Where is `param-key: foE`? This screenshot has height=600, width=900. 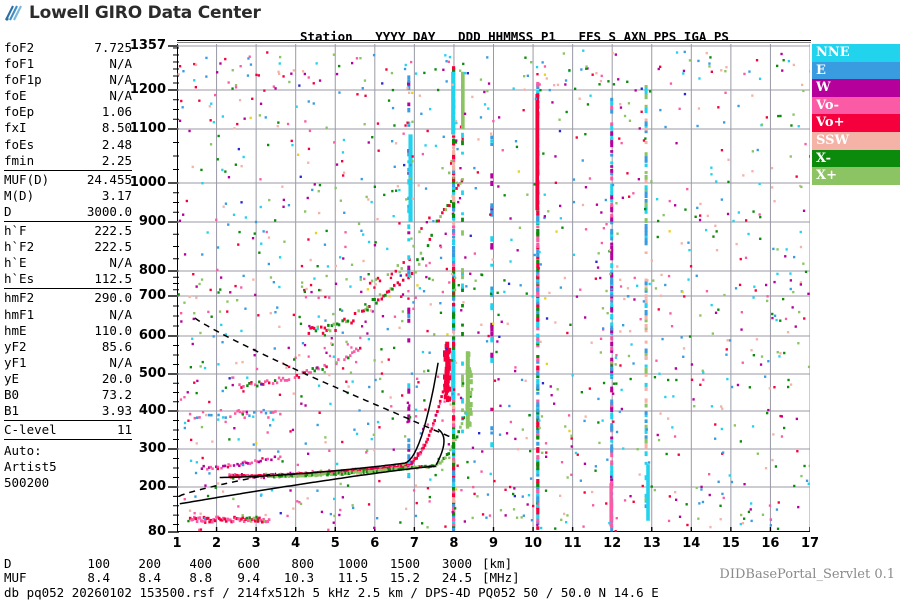
param-key: foE is located at coordinates (15, 96).